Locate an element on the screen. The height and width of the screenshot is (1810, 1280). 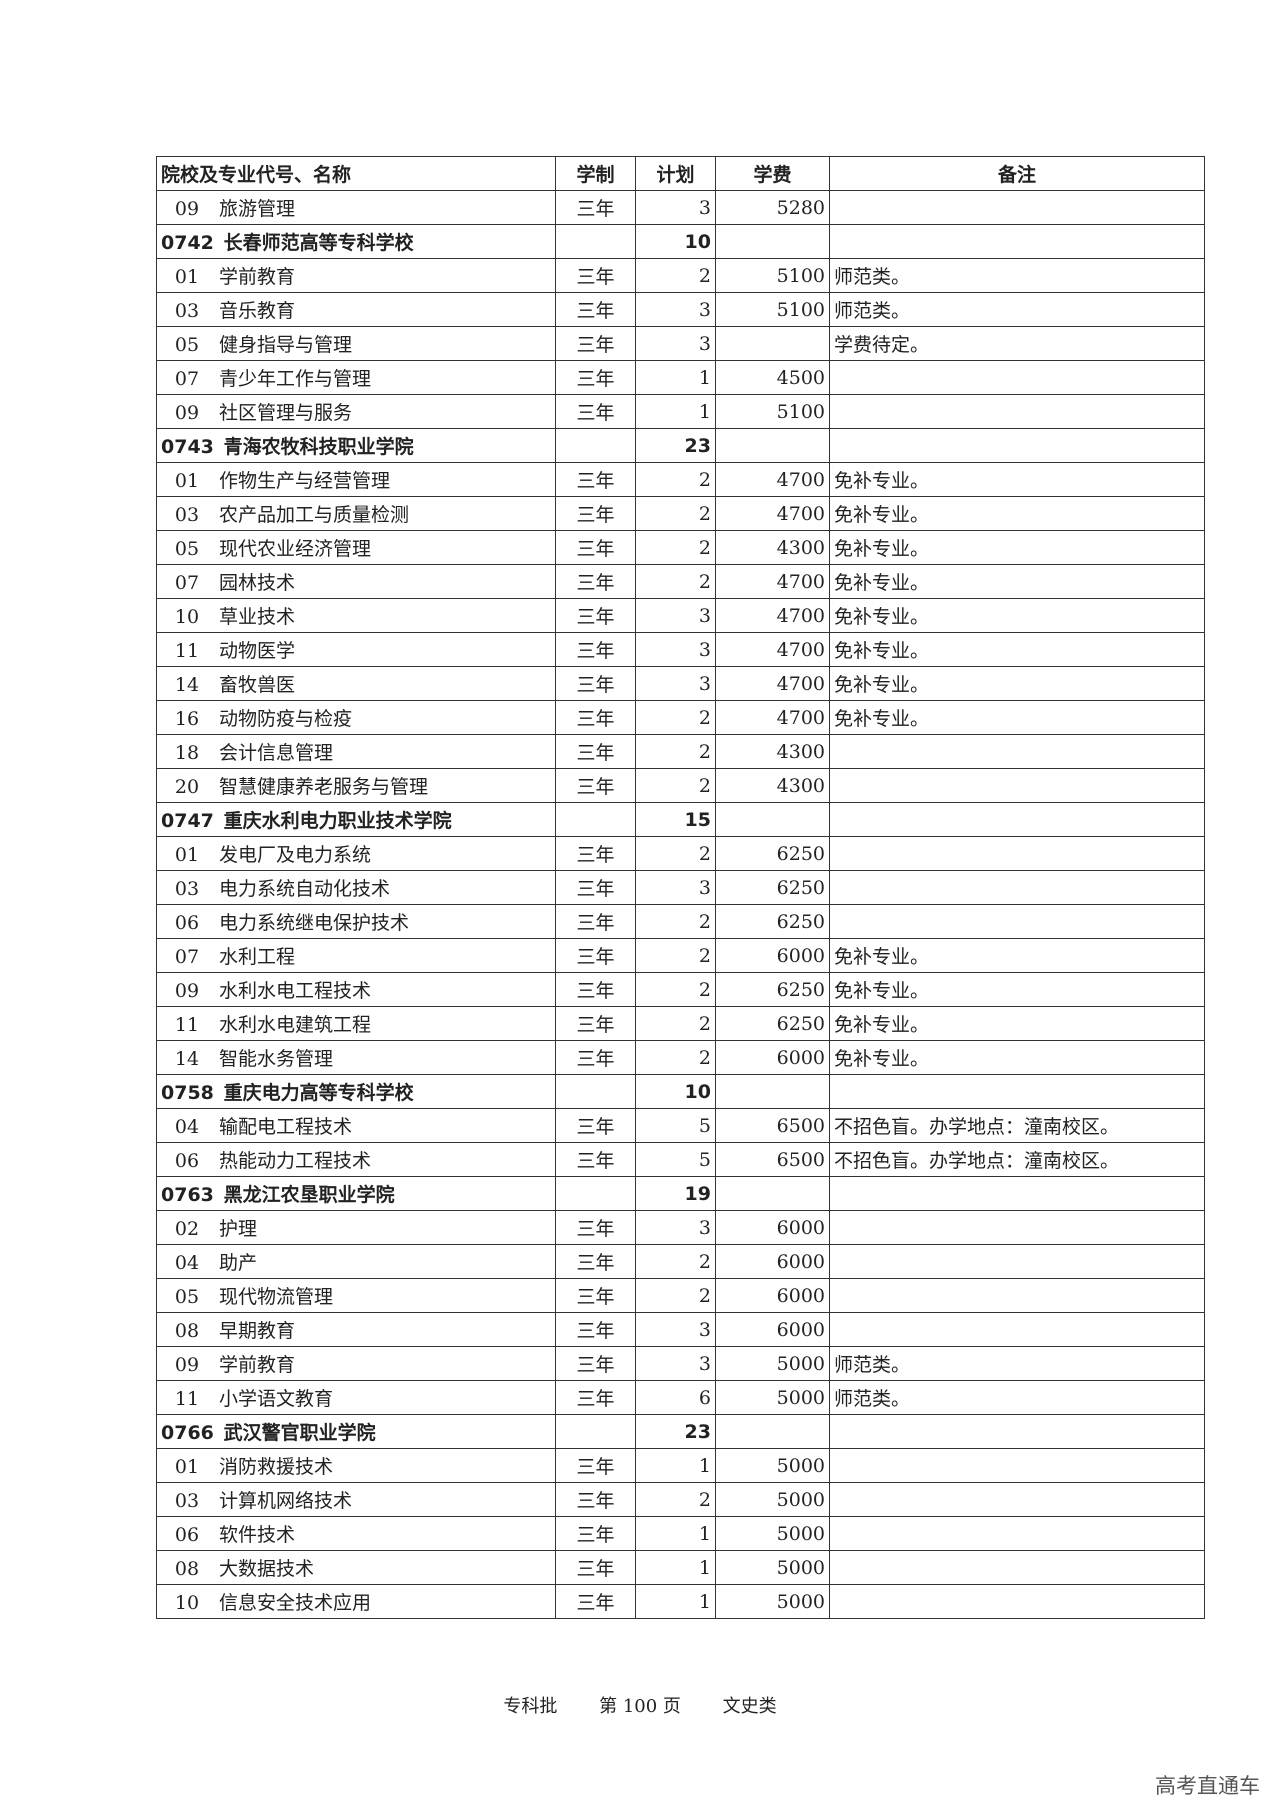
major-row: 05 健身指导与管理 三年 3 学费待定。 is located at coordinates (680, 343).